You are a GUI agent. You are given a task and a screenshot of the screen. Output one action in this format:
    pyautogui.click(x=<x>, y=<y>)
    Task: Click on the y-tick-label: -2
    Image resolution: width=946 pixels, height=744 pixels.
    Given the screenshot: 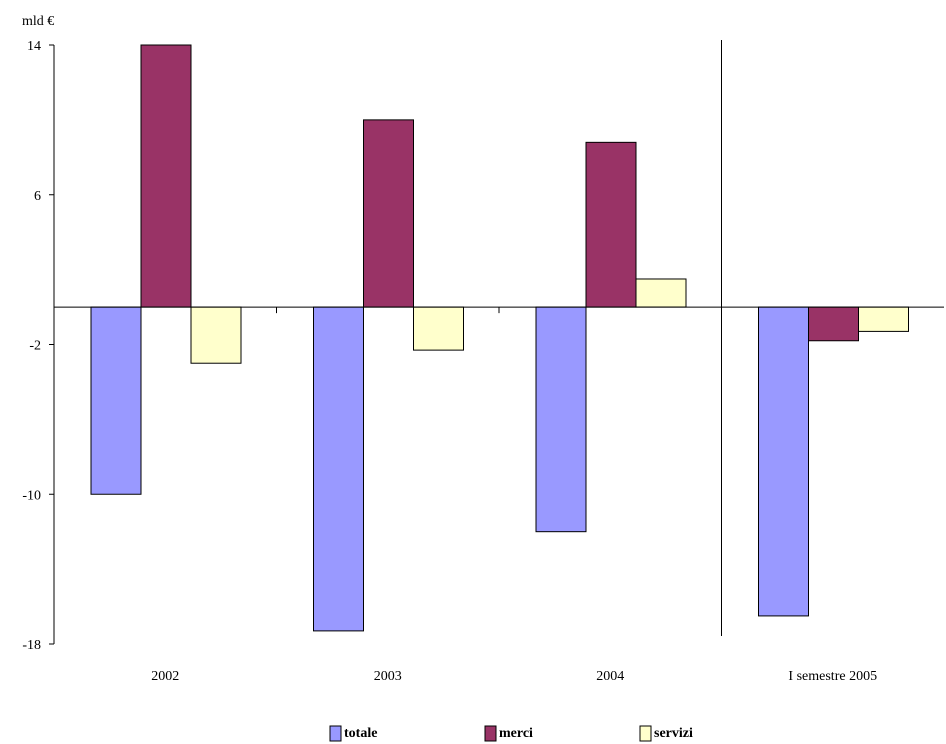 What is the action you would take?
    pyautogui.click(x=35, y=346)
    